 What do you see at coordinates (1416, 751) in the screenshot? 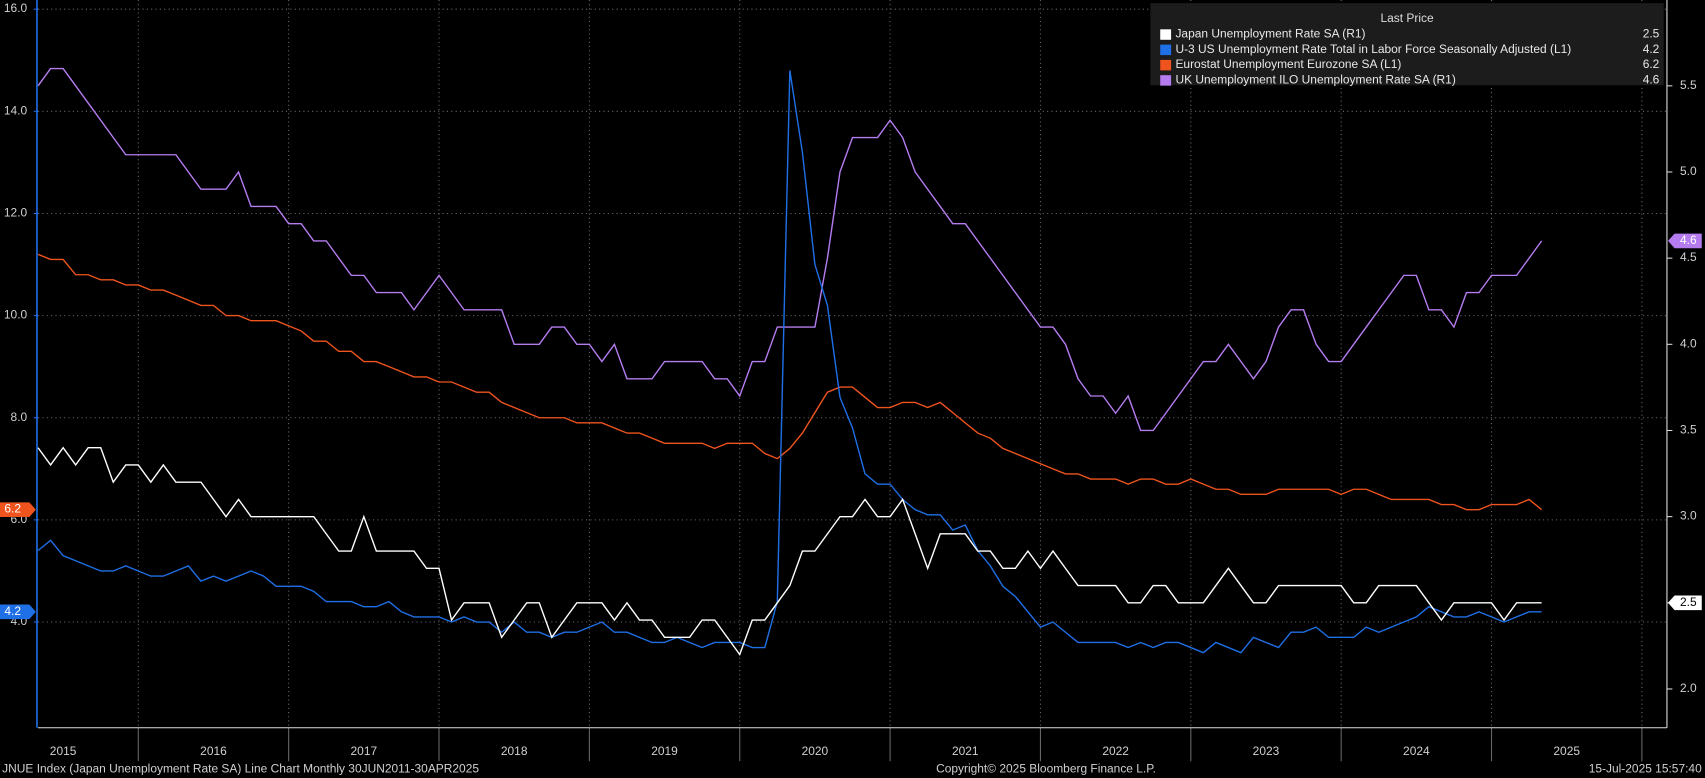
I see `x-tick-label: 2024` at bounding box center [1416, 751].